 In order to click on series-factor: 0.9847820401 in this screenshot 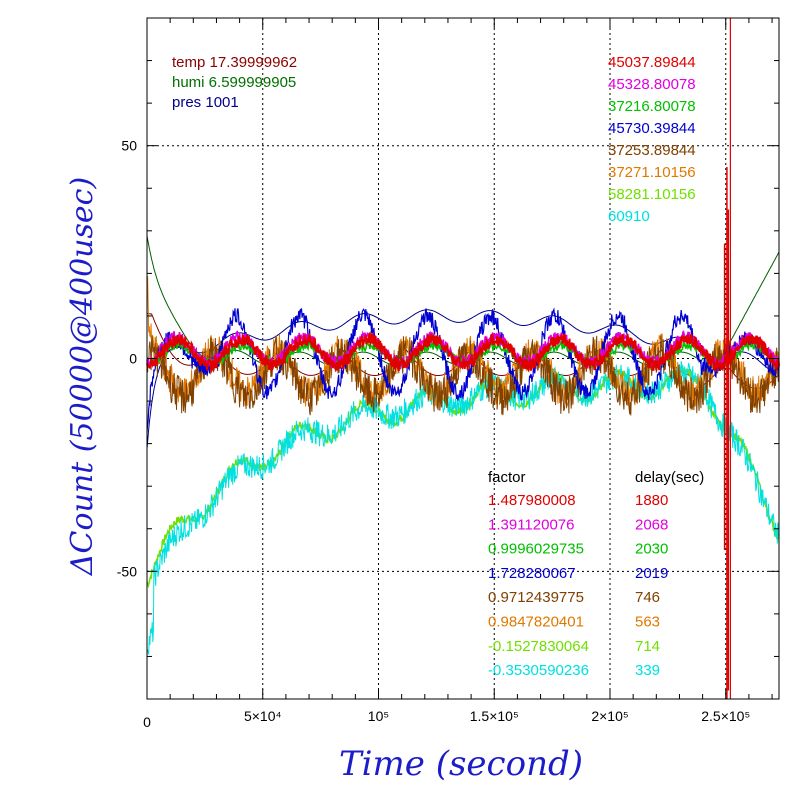, I will do `click(536, 622)`.